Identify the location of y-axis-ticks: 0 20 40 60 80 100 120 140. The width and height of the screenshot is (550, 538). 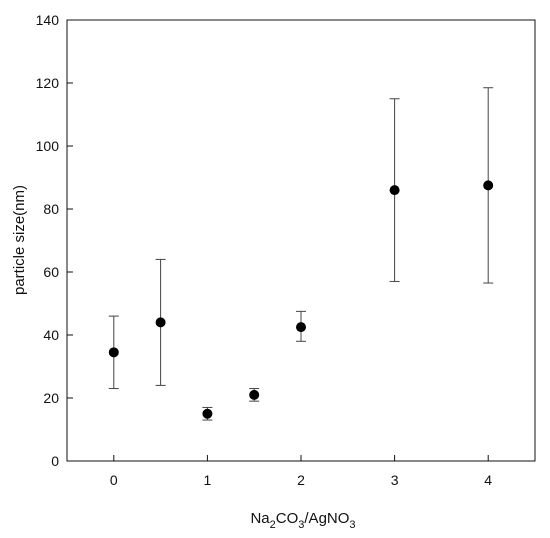
(54, 240).